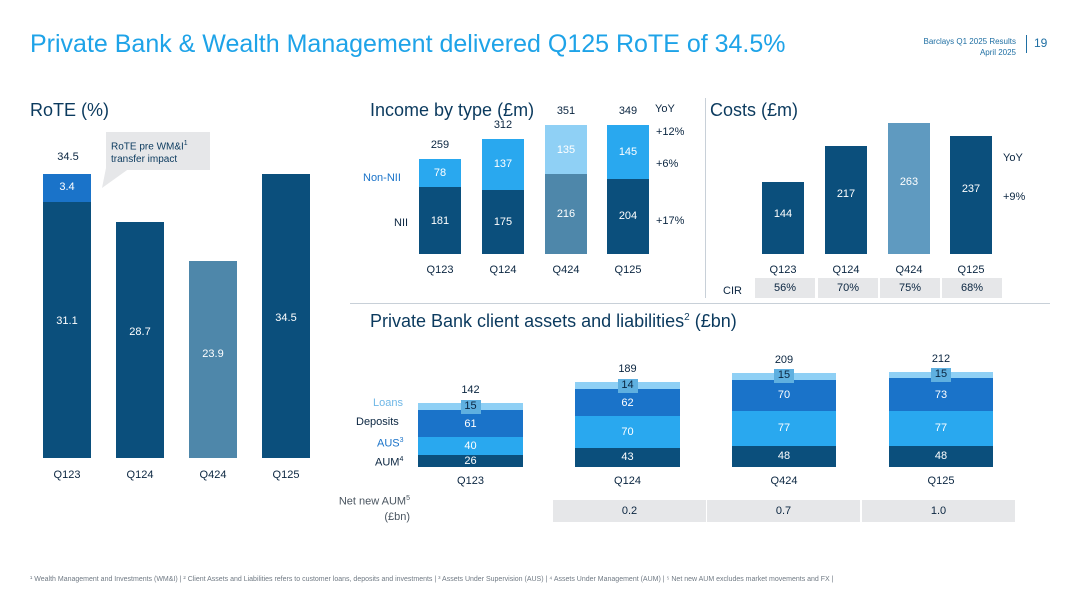  I want to click on costs-title: Costs (£m), so click(754, 110).